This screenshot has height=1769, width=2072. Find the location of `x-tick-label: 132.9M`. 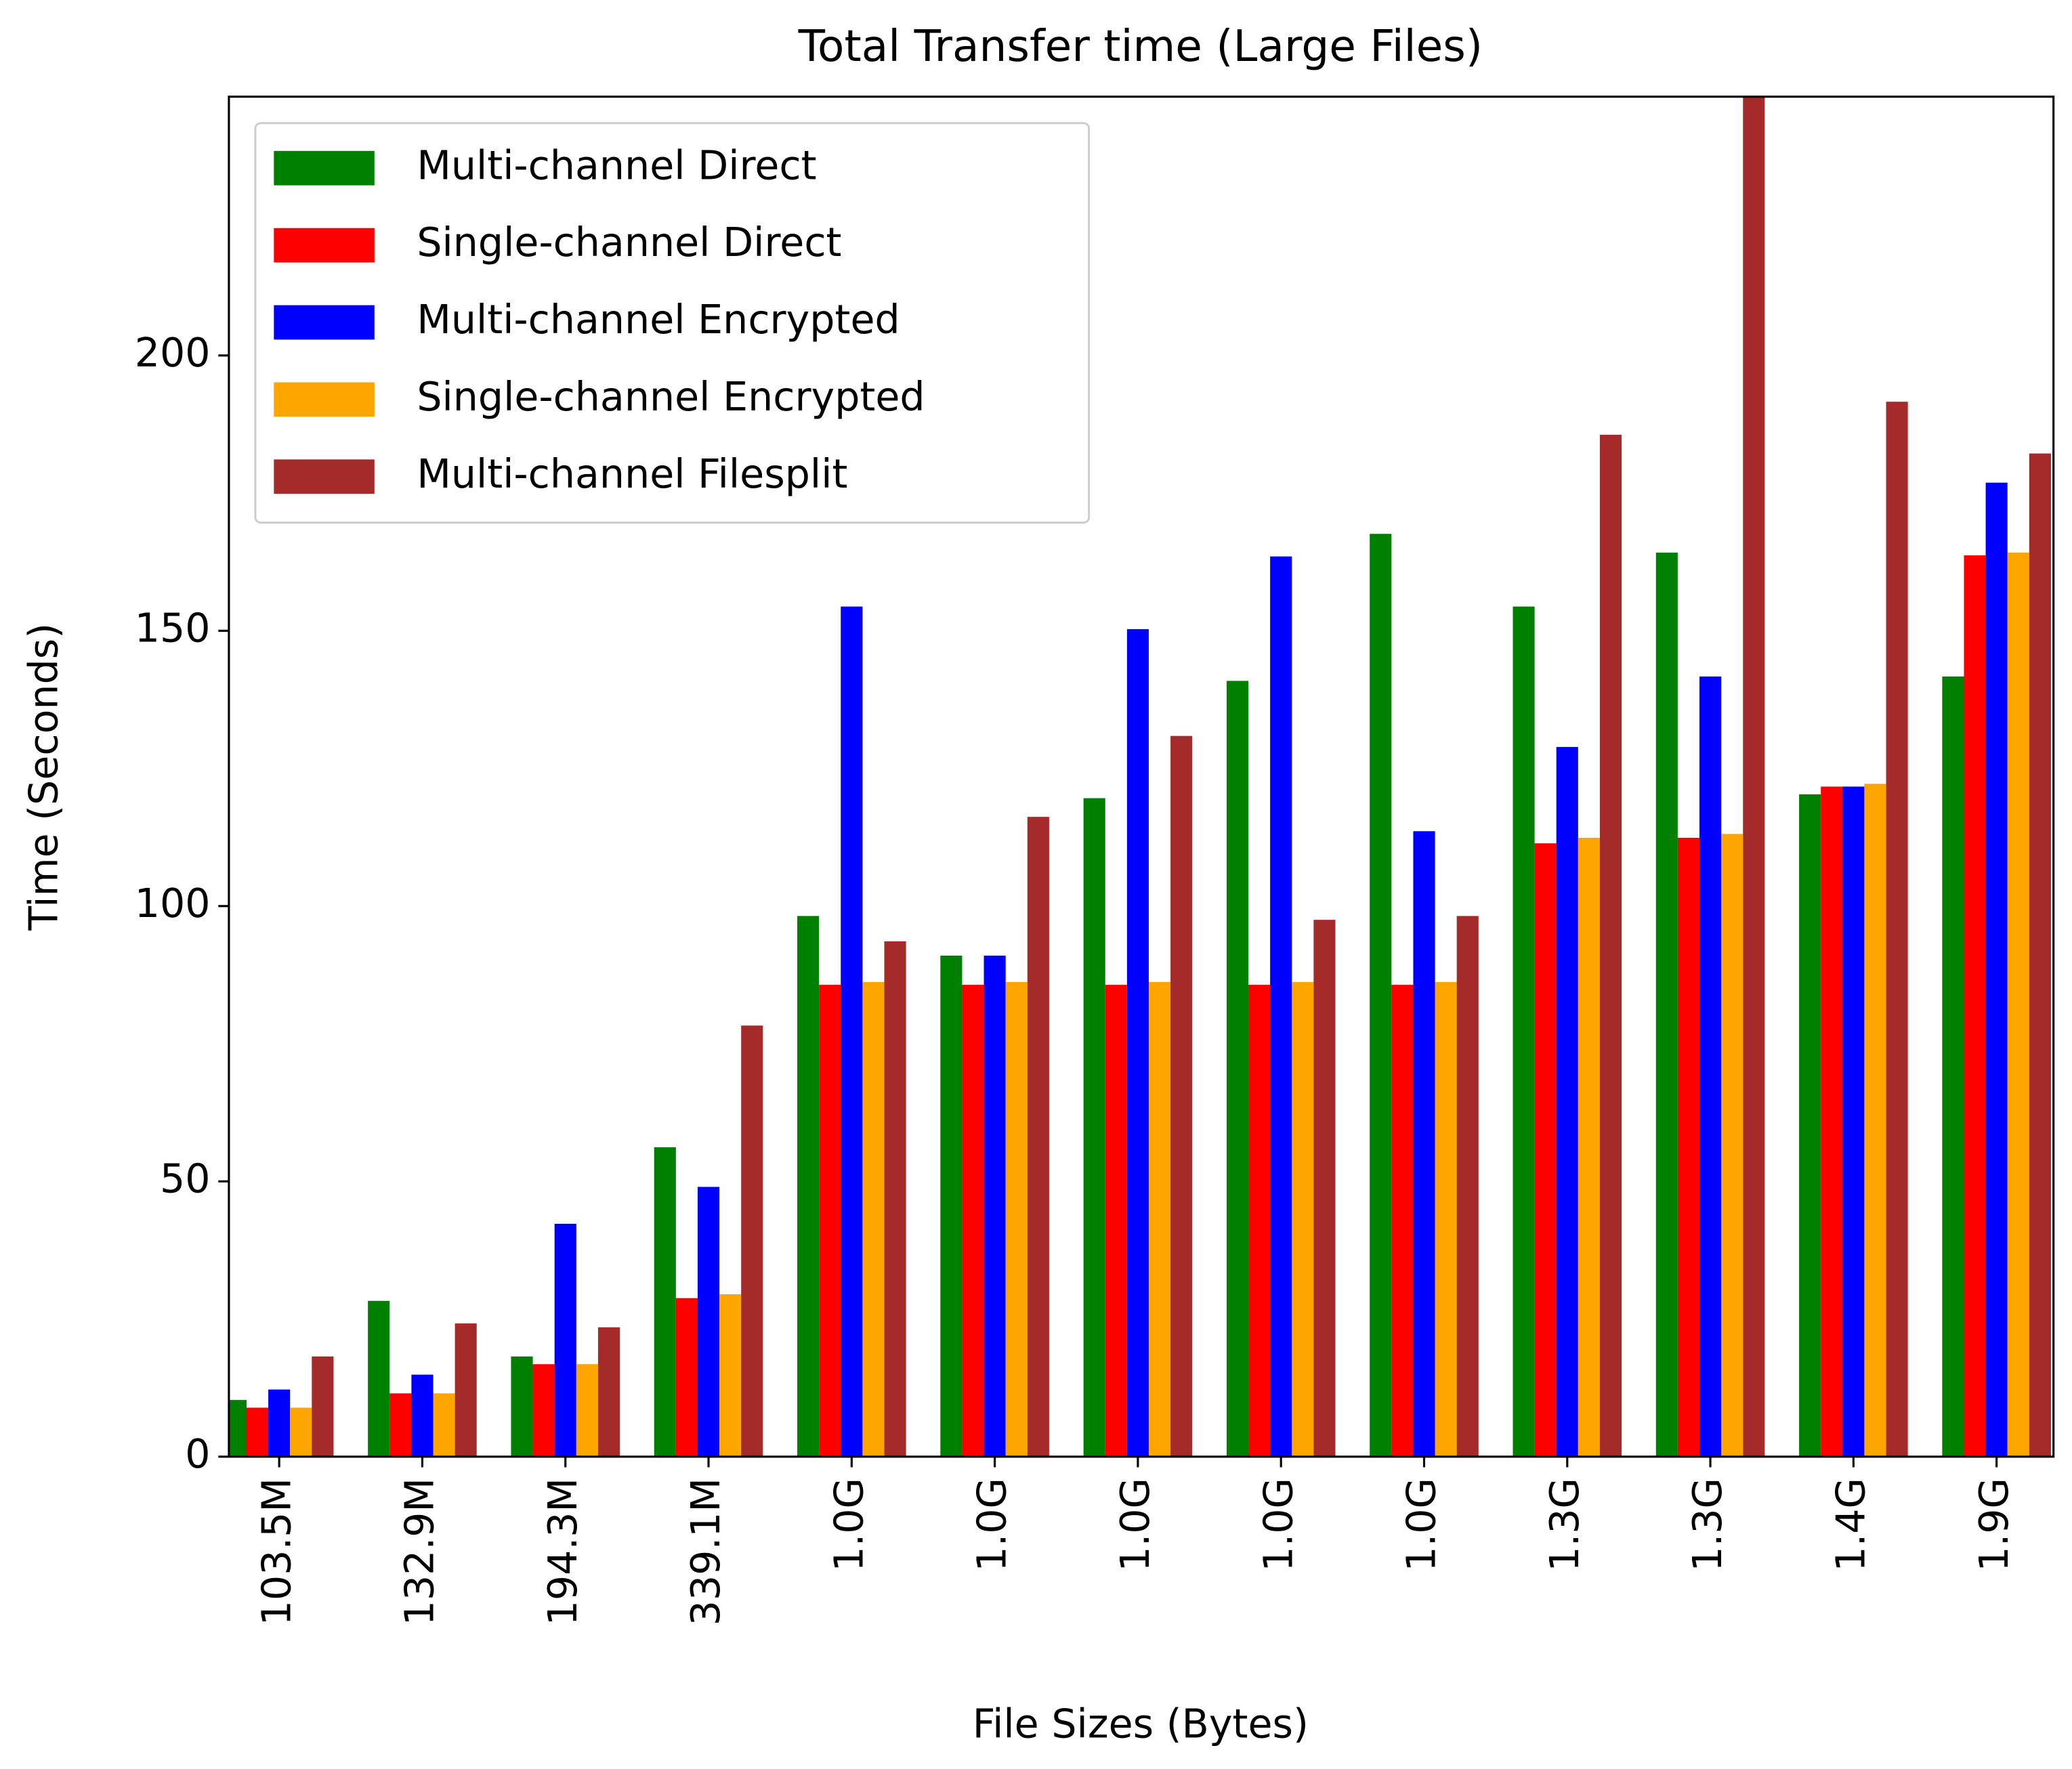

x-tick-label: 132.9M is located at coordinates (420, 1551).